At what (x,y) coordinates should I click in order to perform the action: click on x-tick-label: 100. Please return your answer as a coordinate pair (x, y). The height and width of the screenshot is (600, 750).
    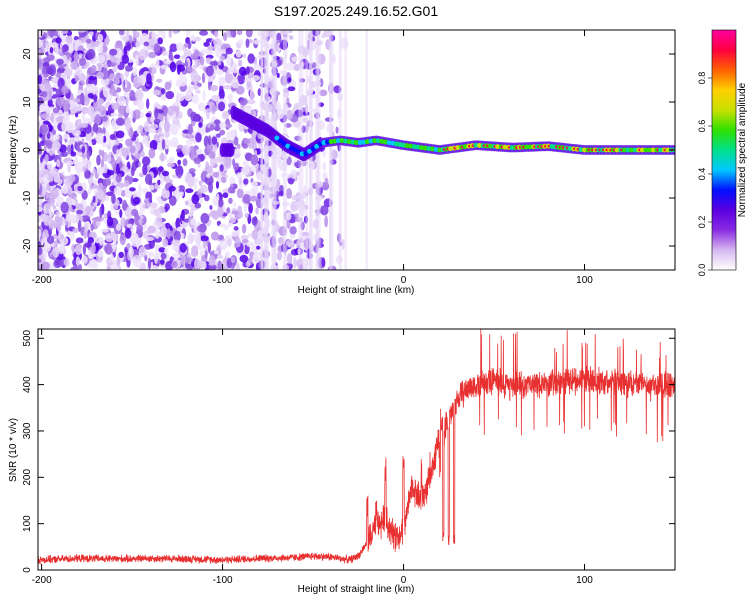
    Looking at the image, I should click on (584, 280).